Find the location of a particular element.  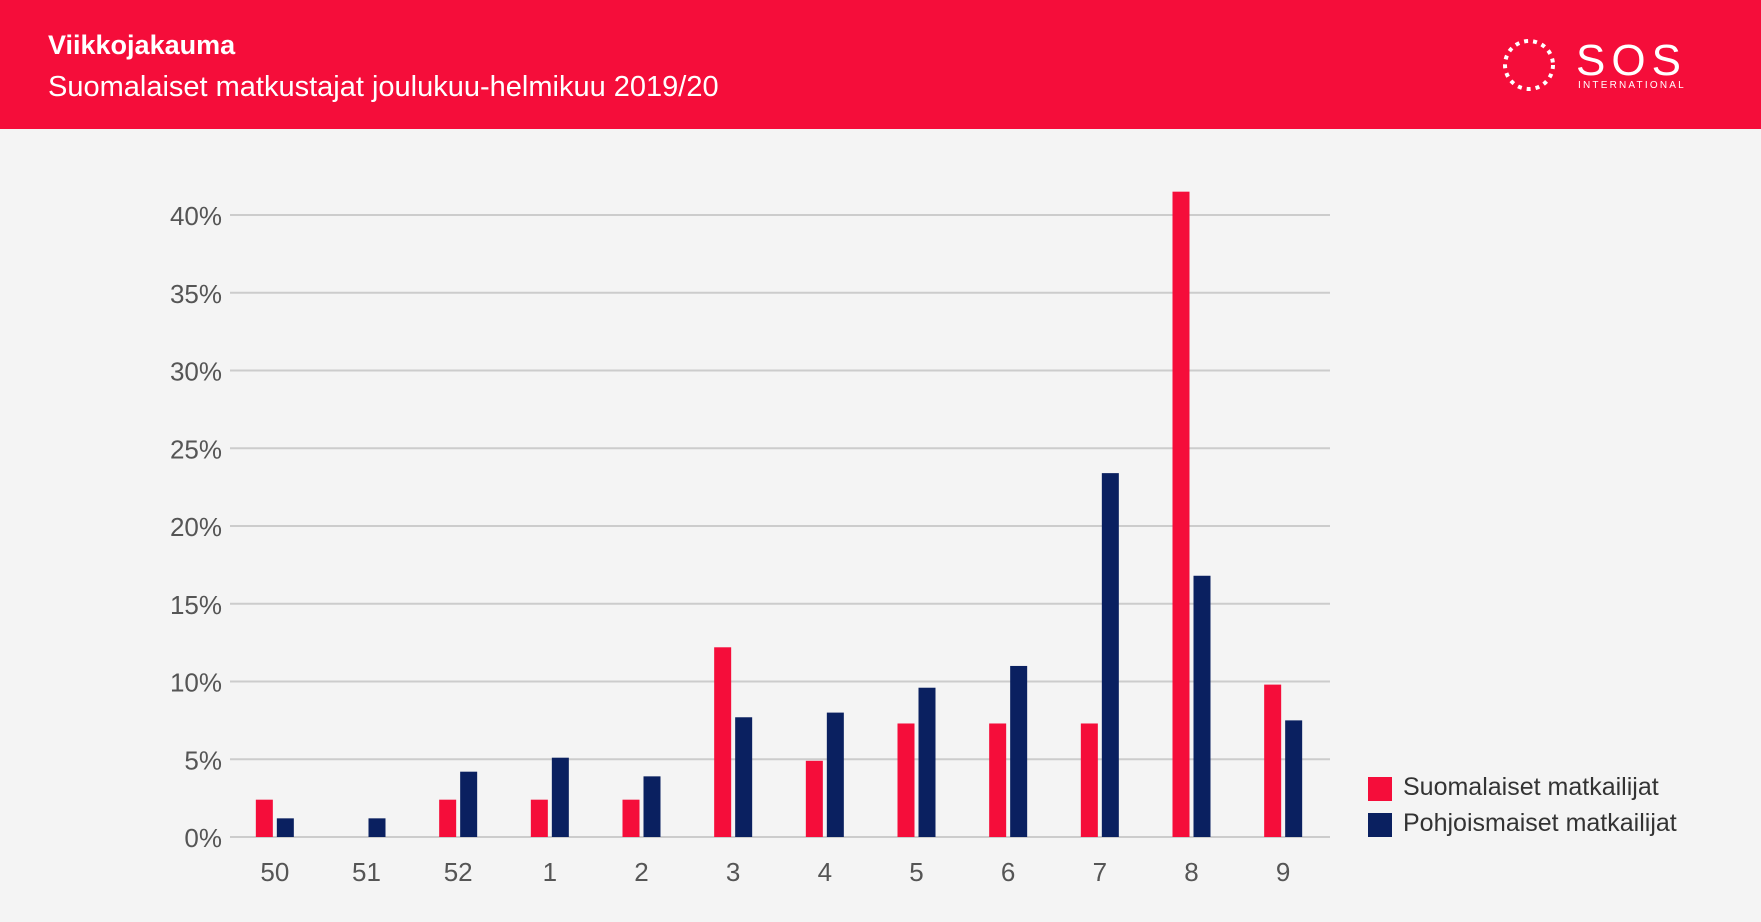

y-tick-label: 15% is located at coordinates (196, 605).